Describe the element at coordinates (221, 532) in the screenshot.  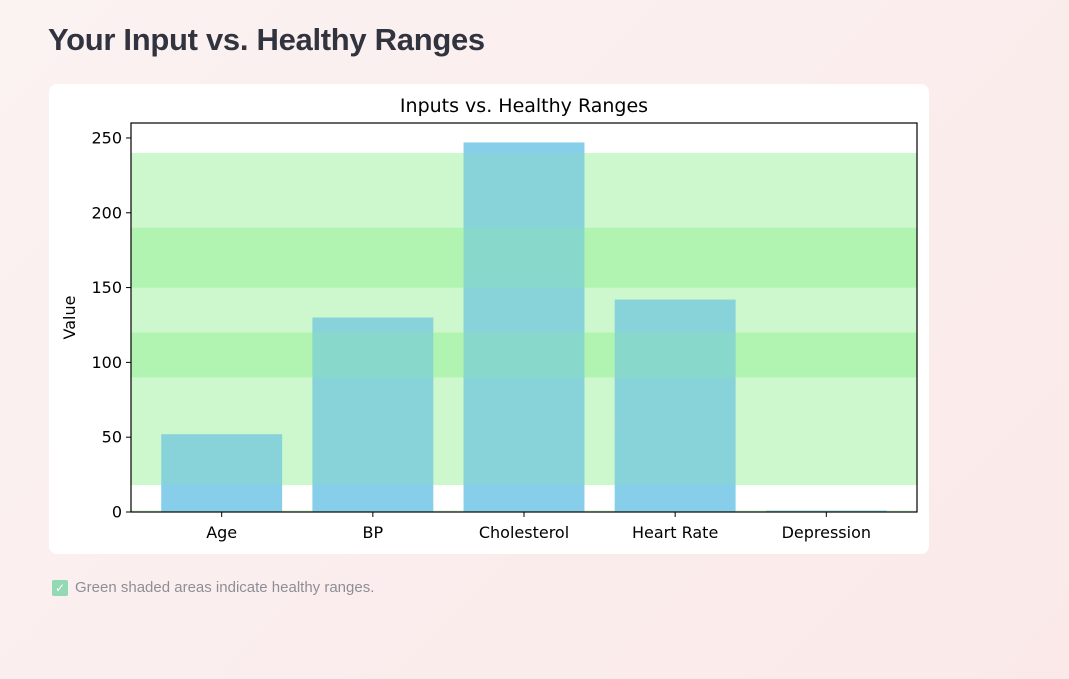
I see `x-tick-label-age: Age` at that location.